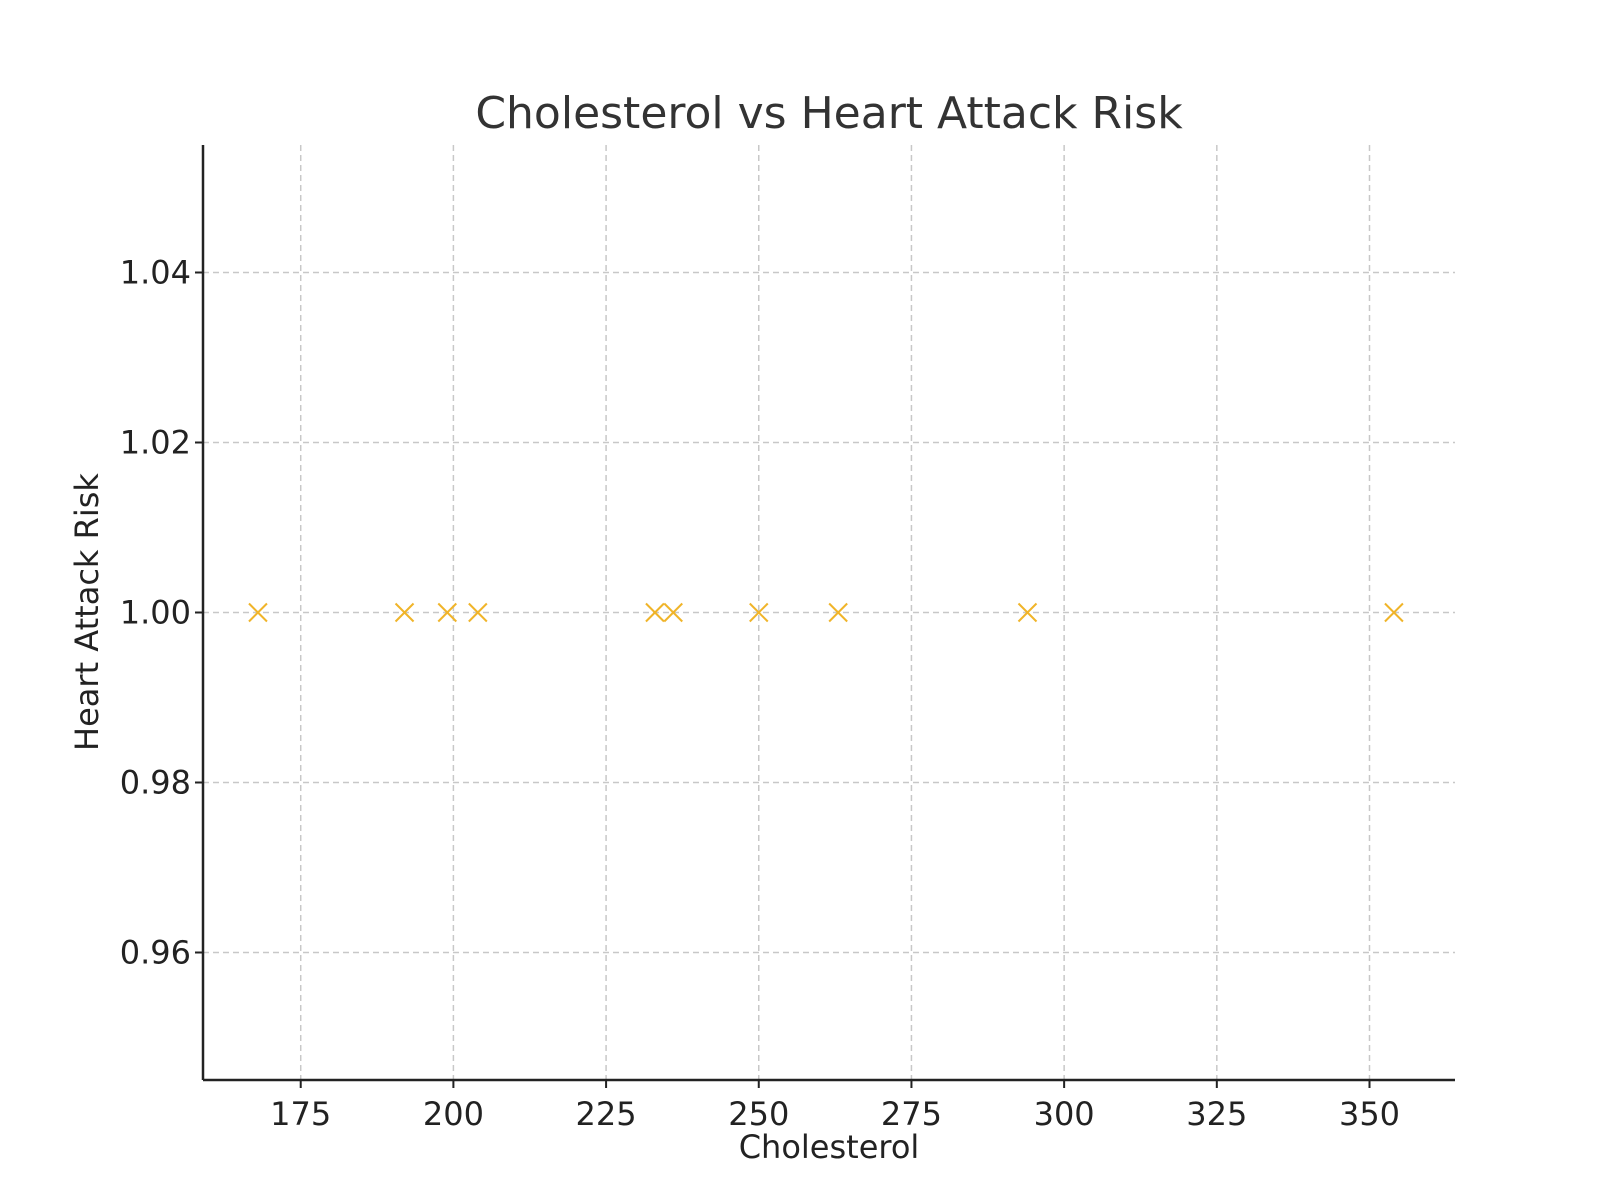 The image size is (1600, 1200). What do you see at coordinates (606, 1114) in the screenshot?
I see `x-tick-label: 225` at bounding box center [606, 1114].